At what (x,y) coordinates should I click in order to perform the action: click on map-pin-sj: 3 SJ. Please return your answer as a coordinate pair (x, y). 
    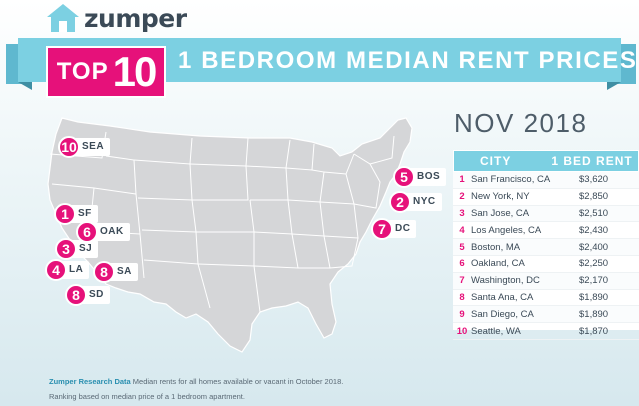
    Looking at the image, I should click on (77, 249).